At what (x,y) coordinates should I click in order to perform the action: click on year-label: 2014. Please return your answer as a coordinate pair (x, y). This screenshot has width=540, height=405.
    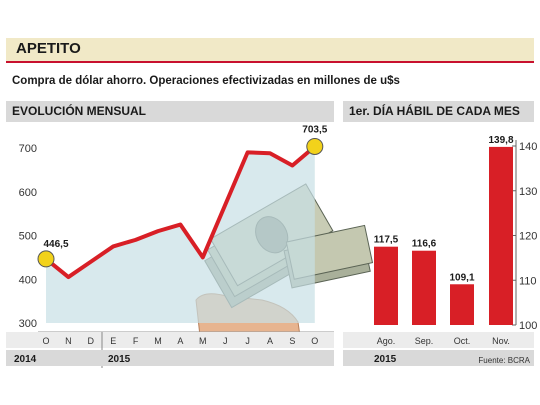
    Looking at the image, I should click on (25, 359).